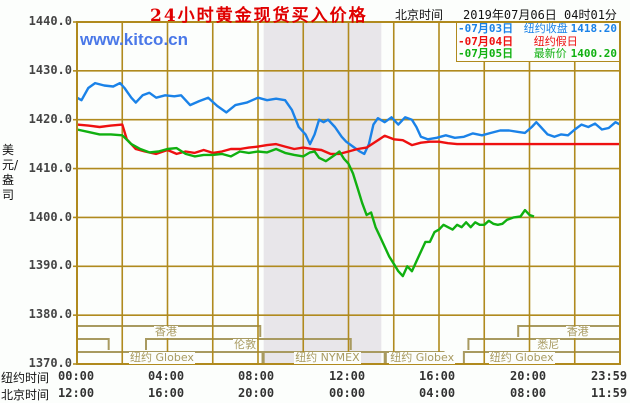  I want to click on y-tick-1420: 1420.0, so click(50, 119).